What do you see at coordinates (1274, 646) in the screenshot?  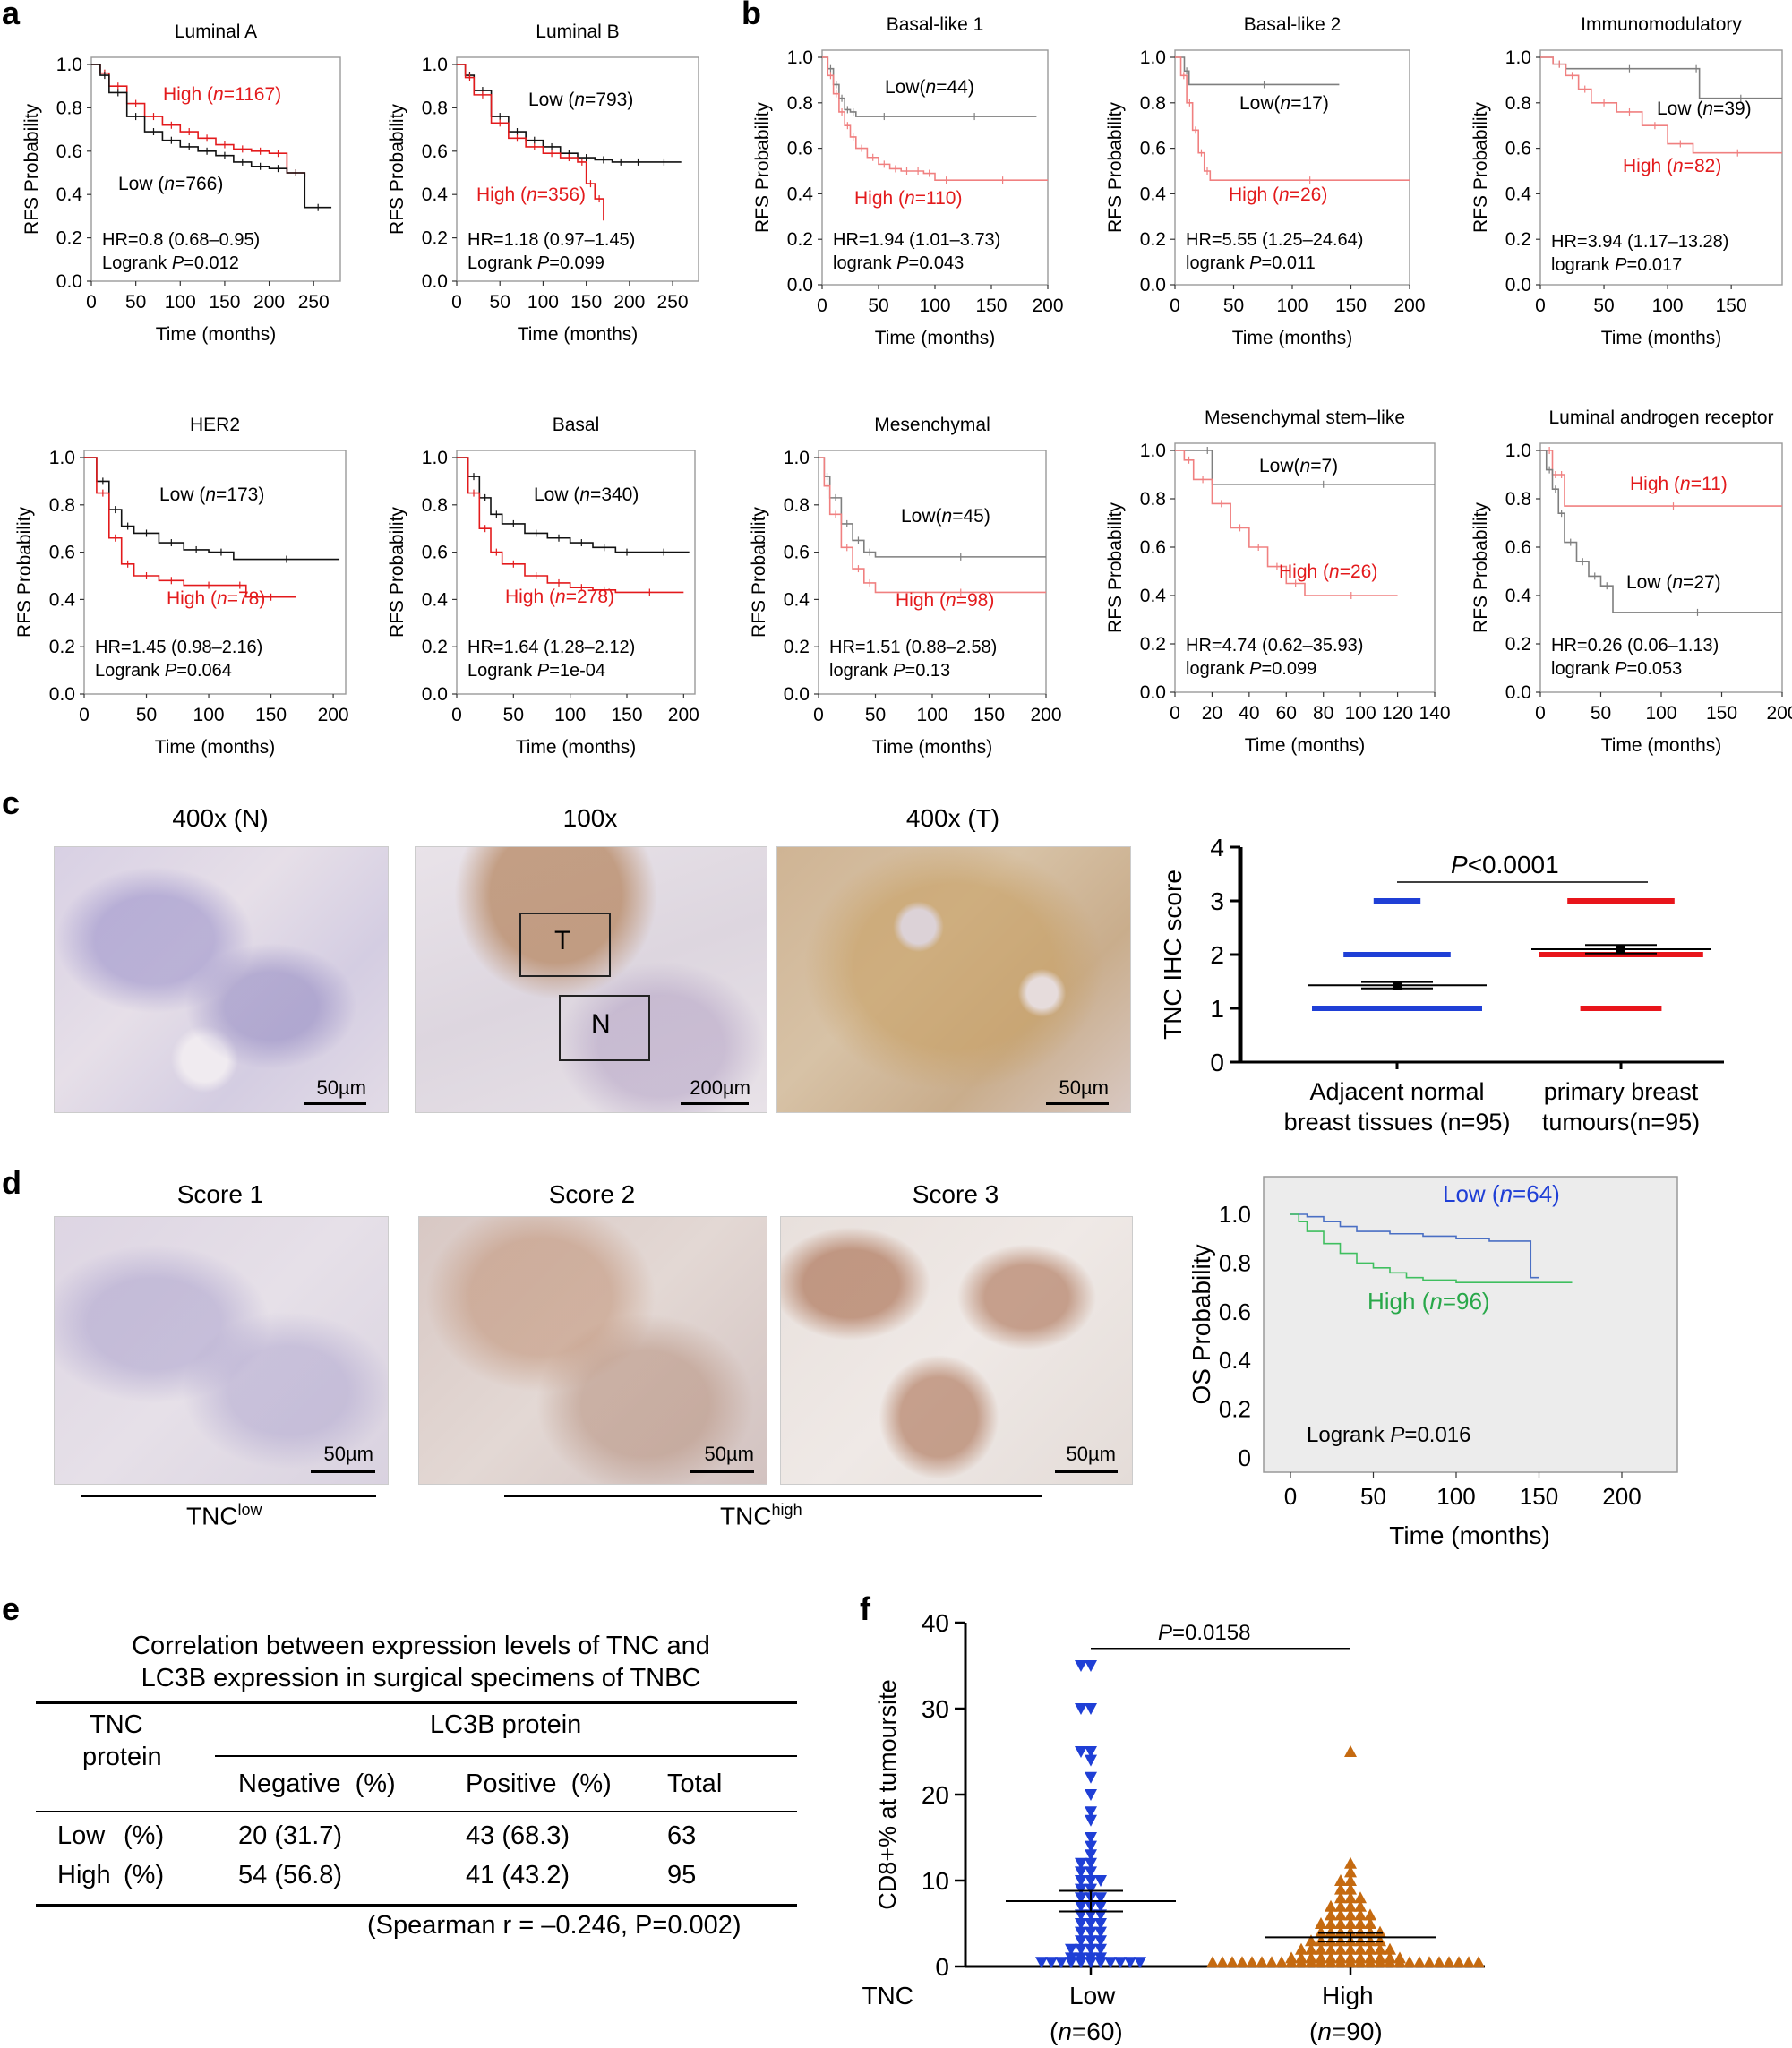 I see `km-annotation-b5-0: HR=4.74 (0.62–35.93)` at bounding box center [1274, 646].